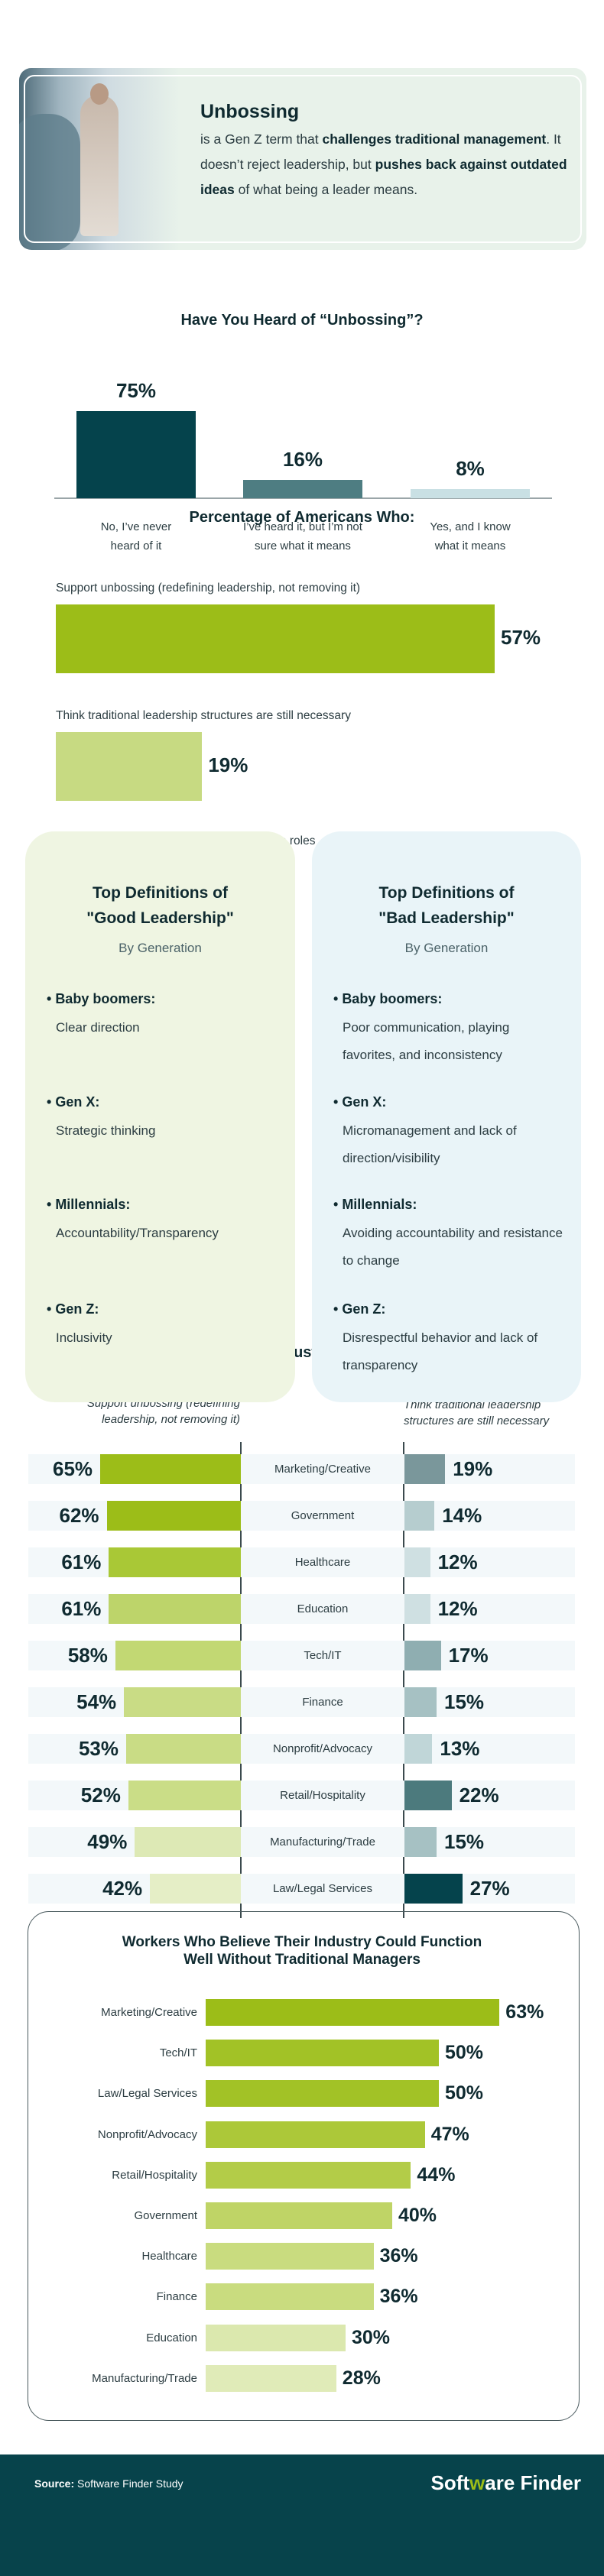  I want to click on traditional-value-label: 13%, so click(460, 1749).